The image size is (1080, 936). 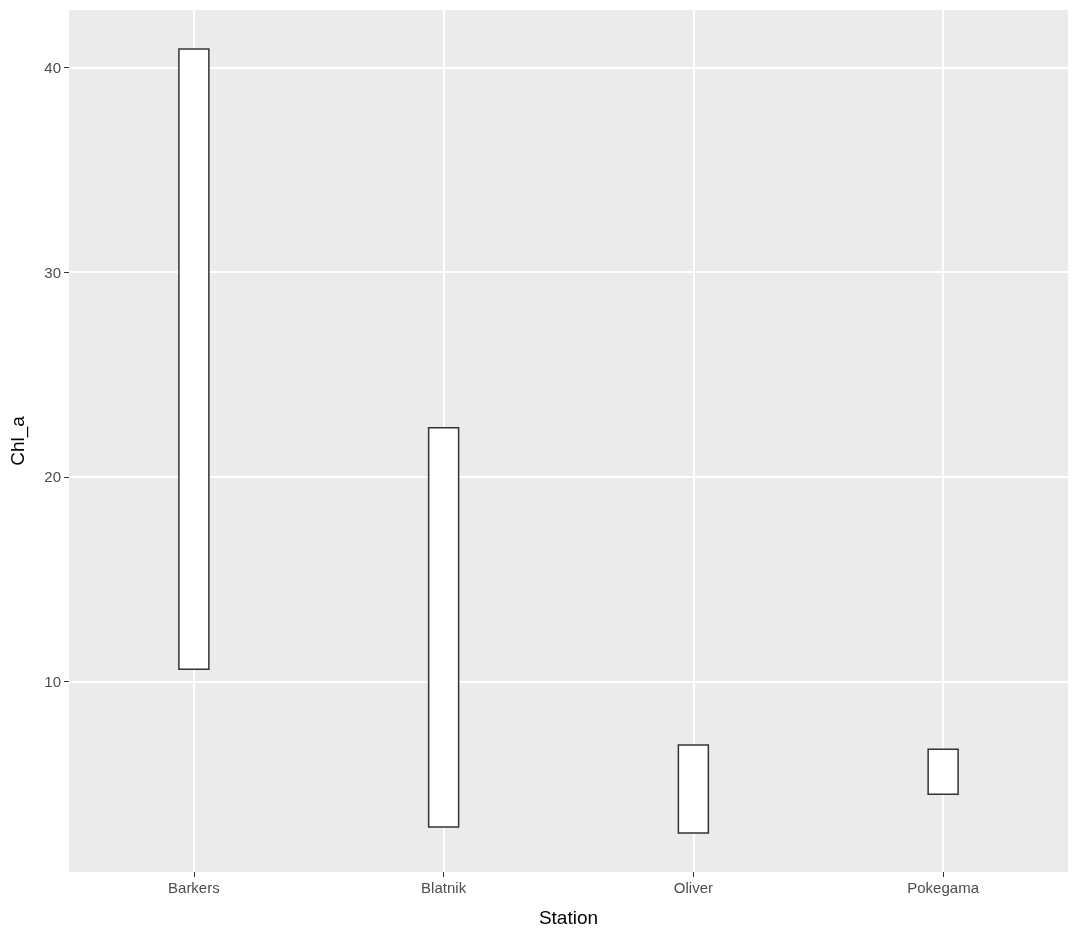 What do you see at coordinates (194, 887) in the screenshot?
I see `x-tick-label: Barkers` at bounding box center [194, 887].